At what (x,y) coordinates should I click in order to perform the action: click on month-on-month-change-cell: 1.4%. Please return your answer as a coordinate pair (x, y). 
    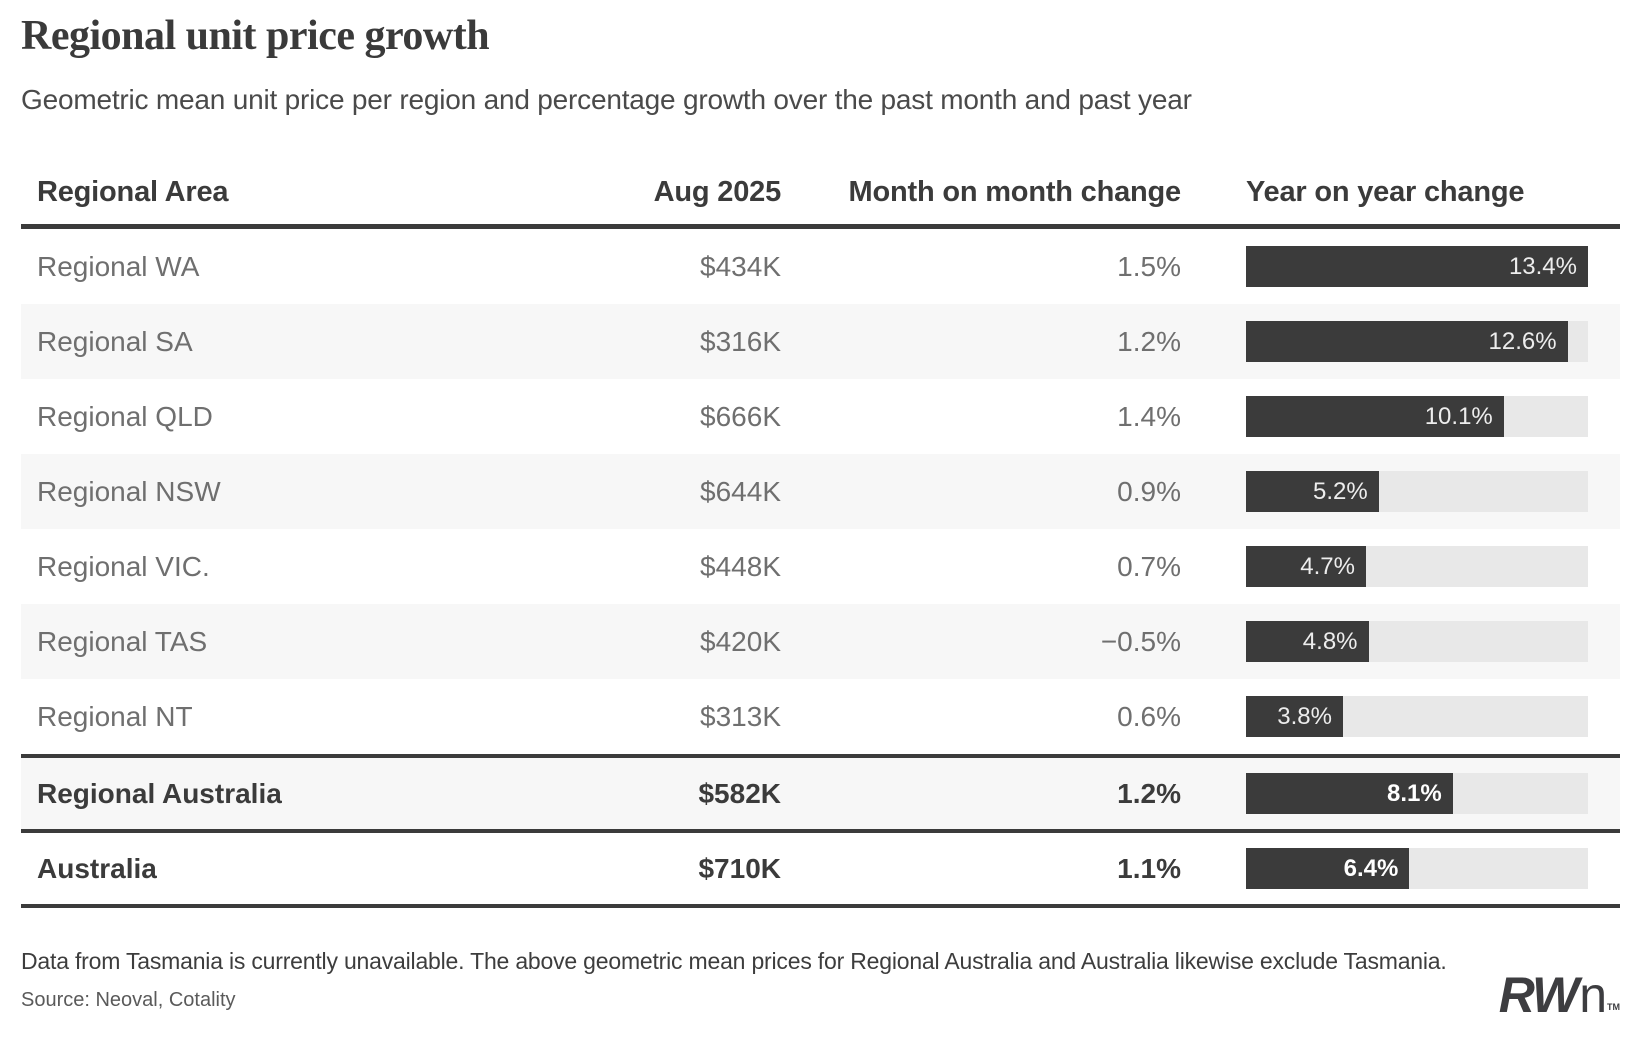
    Looking at the image, I should click on (1149, 416).